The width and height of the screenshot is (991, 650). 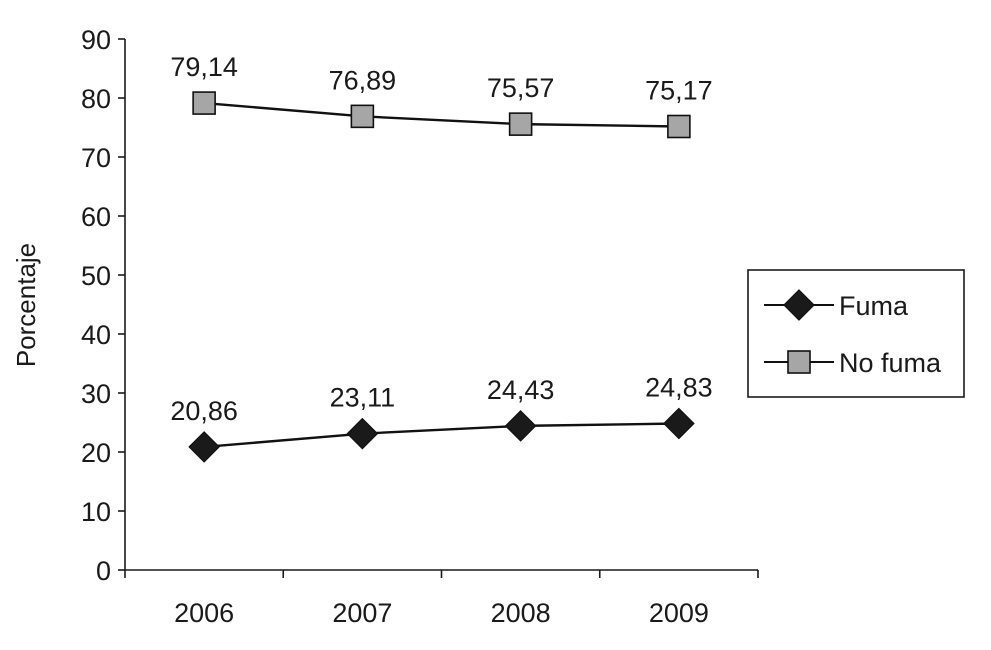 I want to click on legend-label: No fuma, so click(x=890, y=363).